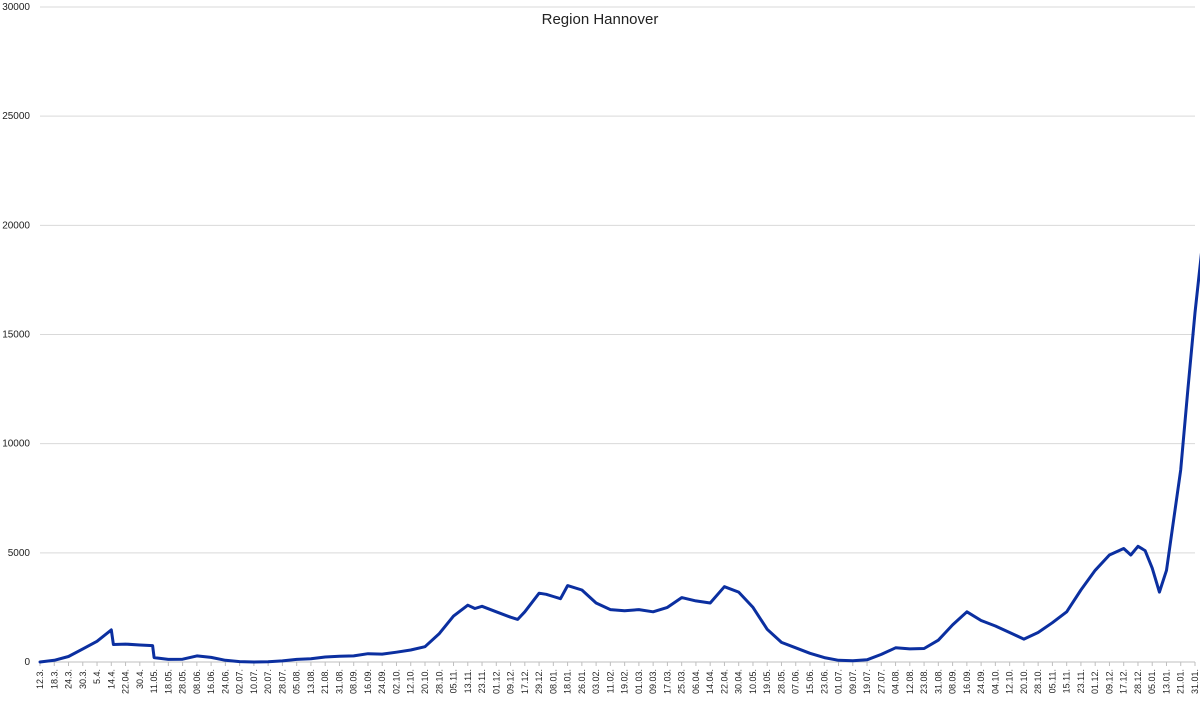 The width and height of the screenshot is (1200, 728). What do you see at coordinates (710, 681) in the screenshot?
I see `x-tick-label: 14.04.` at bounding box center [710, 681].